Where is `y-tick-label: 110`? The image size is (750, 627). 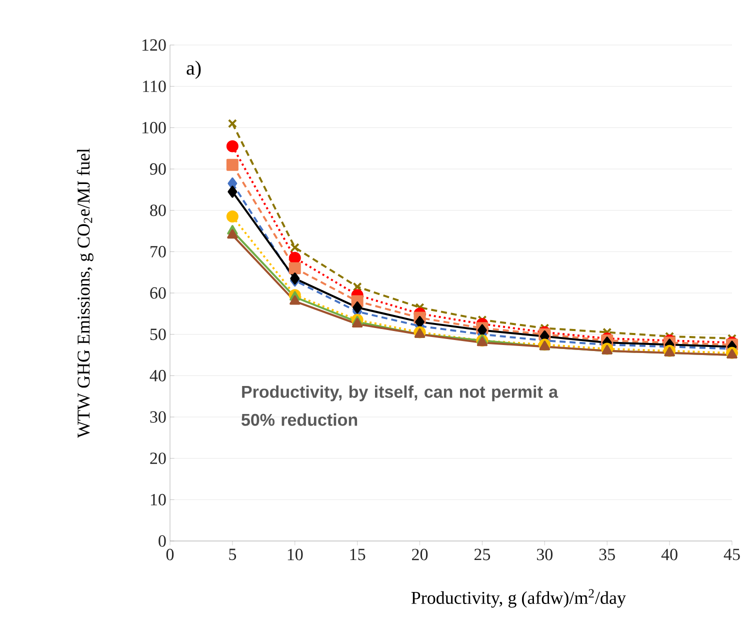
y-tick-label: 110 is located at coordinates (154, 86).